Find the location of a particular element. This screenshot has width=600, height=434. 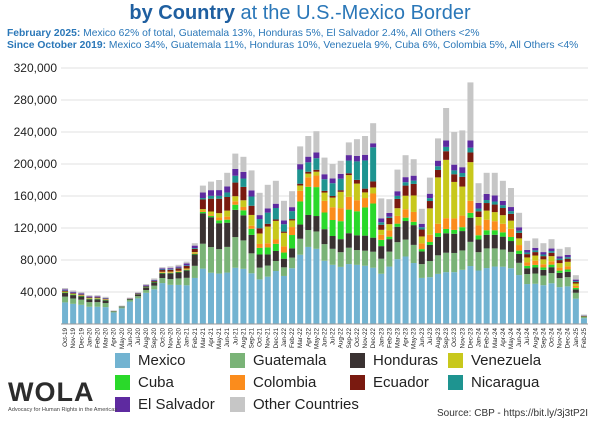

x-tick-label: Mar-20 is located at coordinates (106, 338).